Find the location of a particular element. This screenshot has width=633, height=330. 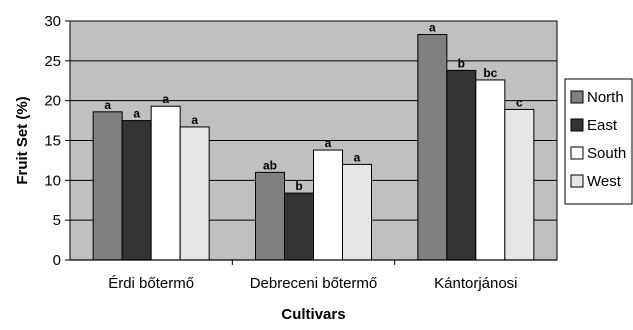

y-tick-label: 20 is located at coordinates (52, 101).